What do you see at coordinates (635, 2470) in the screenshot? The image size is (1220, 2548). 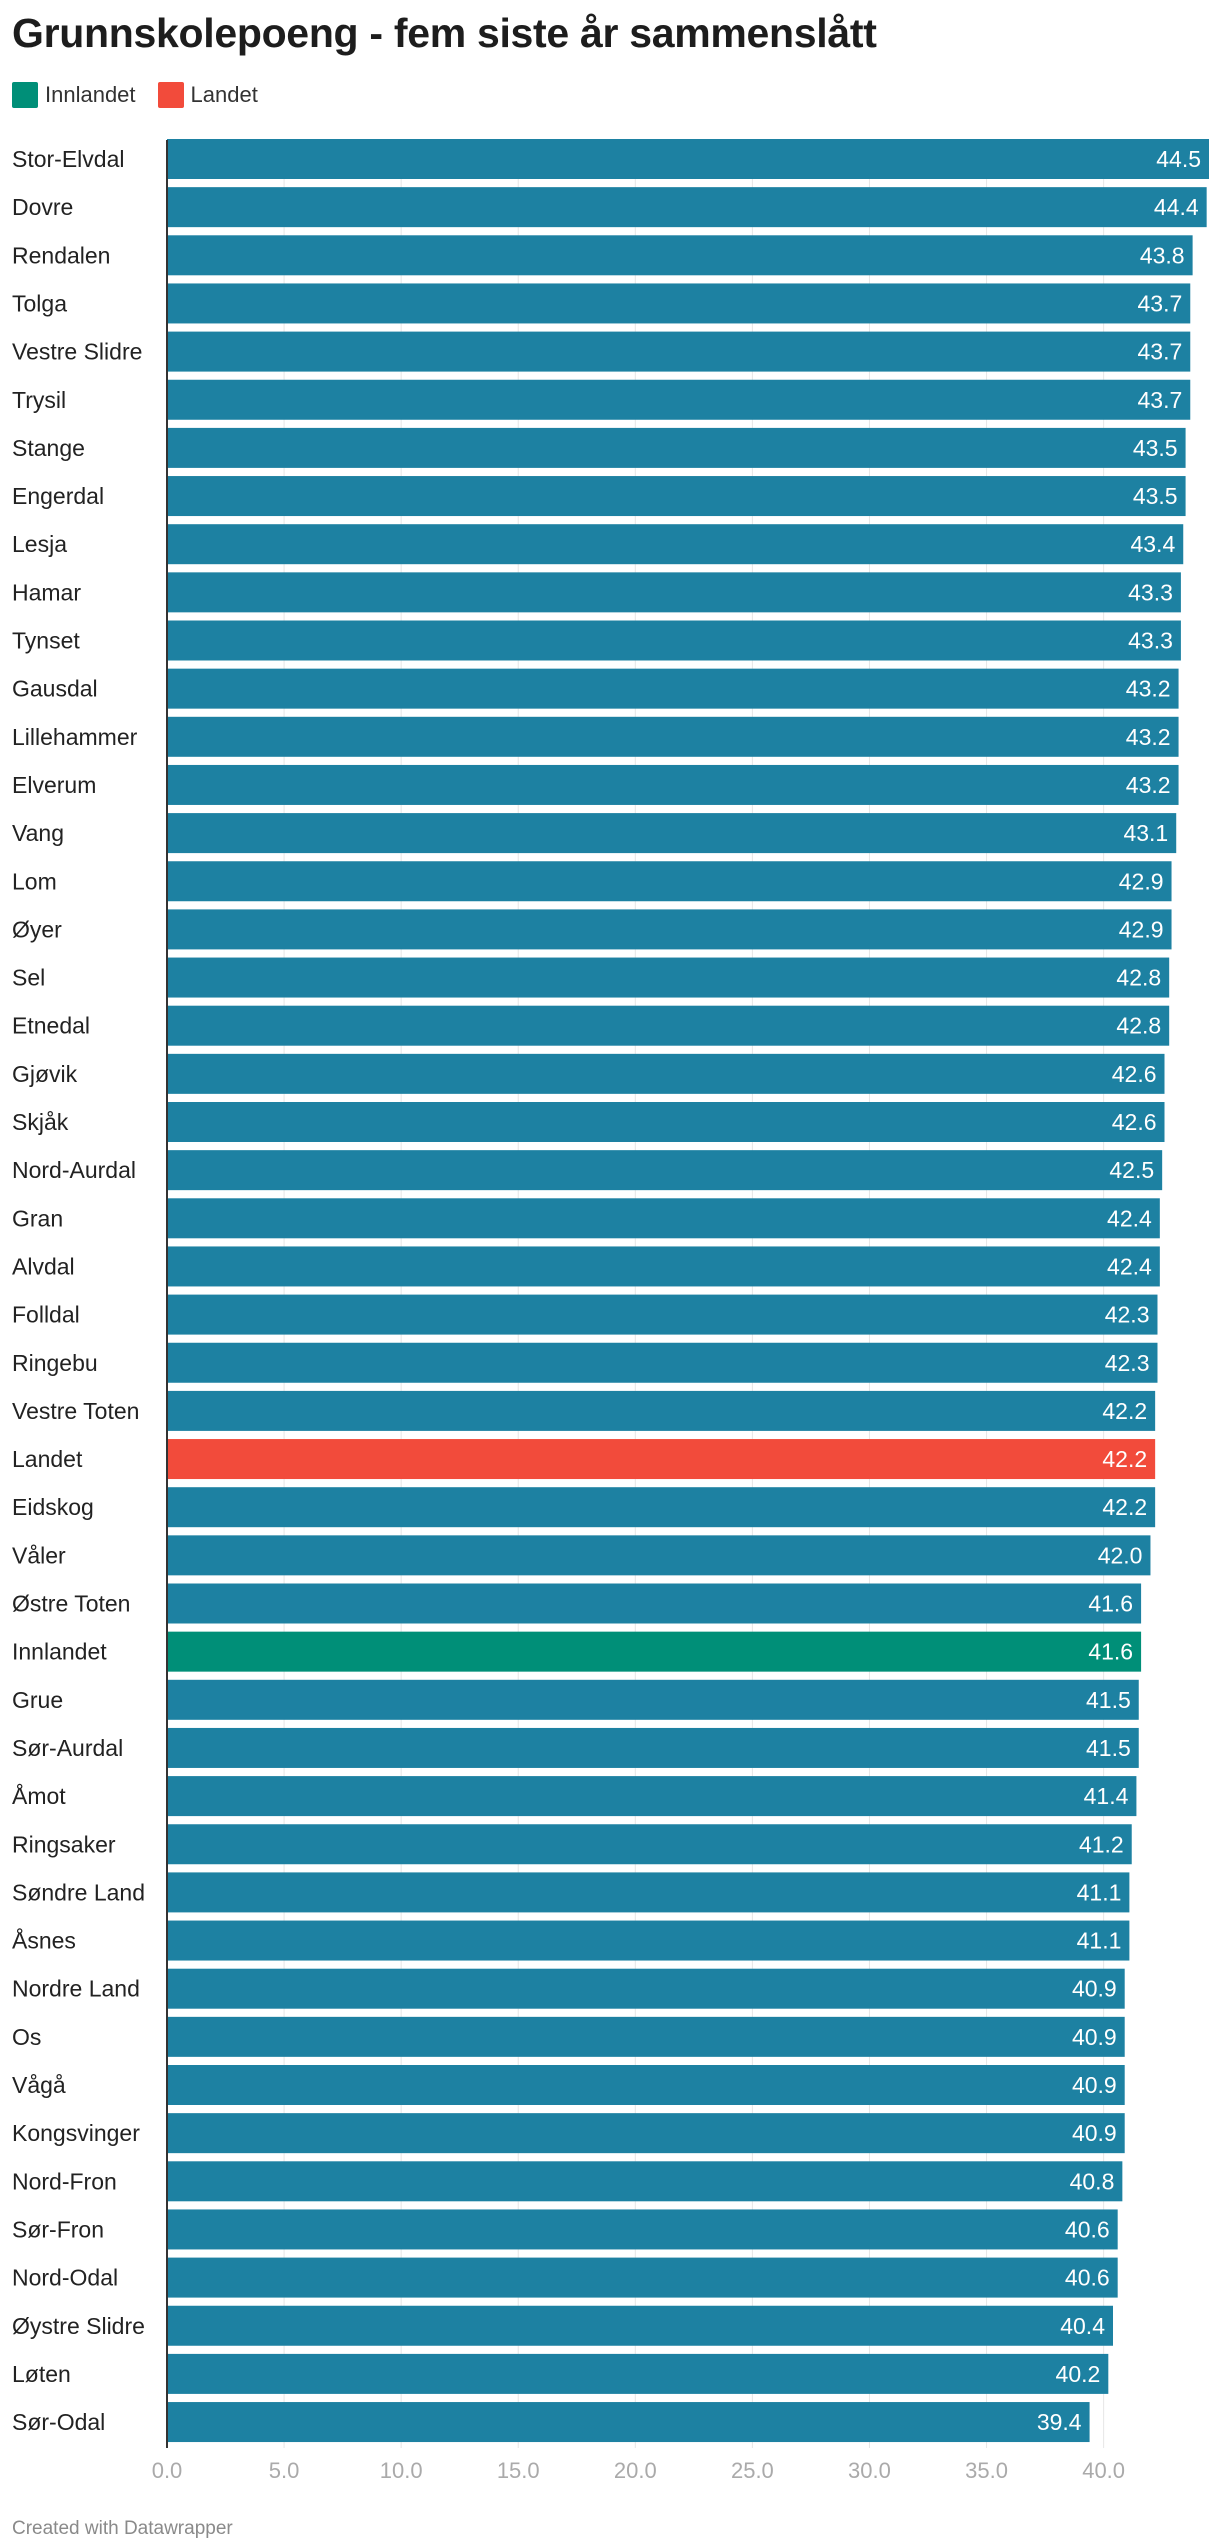 I see `x-tick-label: 20.0` at bounding box center [635, 2470].